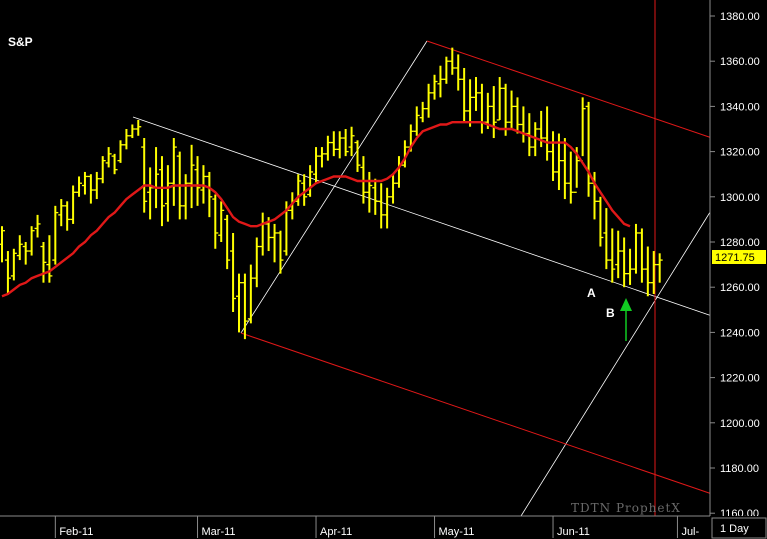 This screenshot has height=539, width=767. What do you see at coordinates (740, 153) in the screenshot?
I see `y-tick-label: 1320.00` at bounding box center [740, 153].